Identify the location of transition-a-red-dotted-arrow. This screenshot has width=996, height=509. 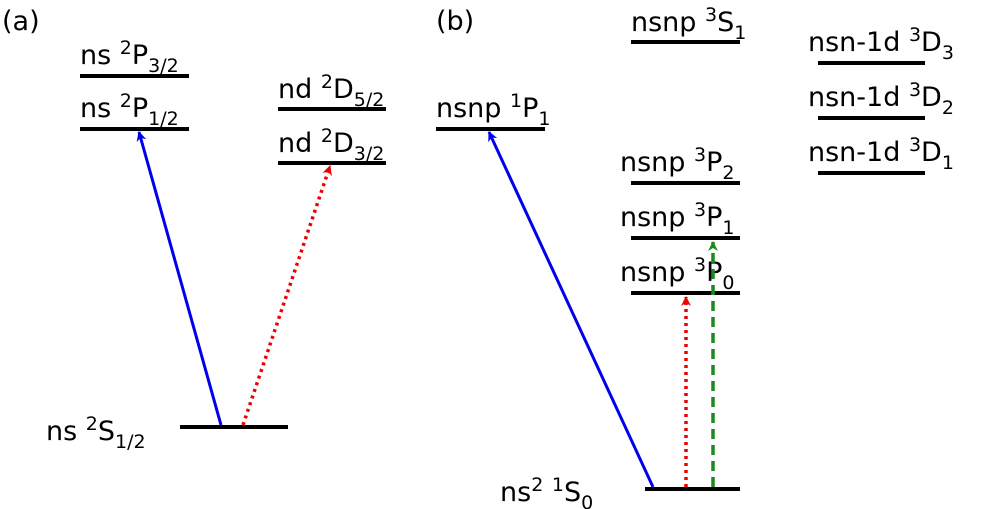
(286, 295).